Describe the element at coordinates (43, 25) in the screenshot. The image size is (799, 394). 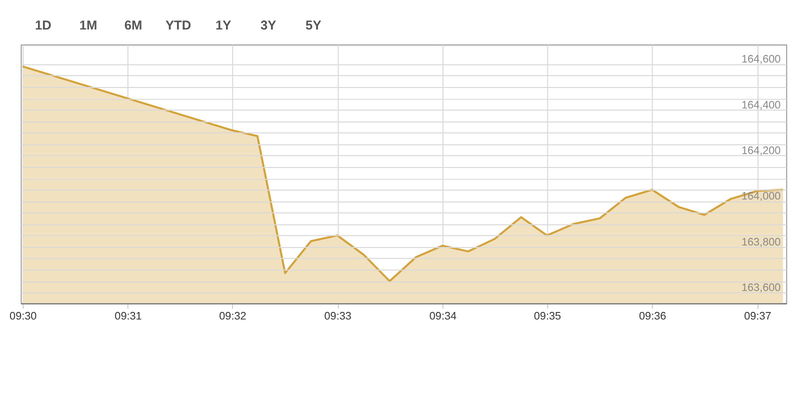
I see `text: 1D` at that location.